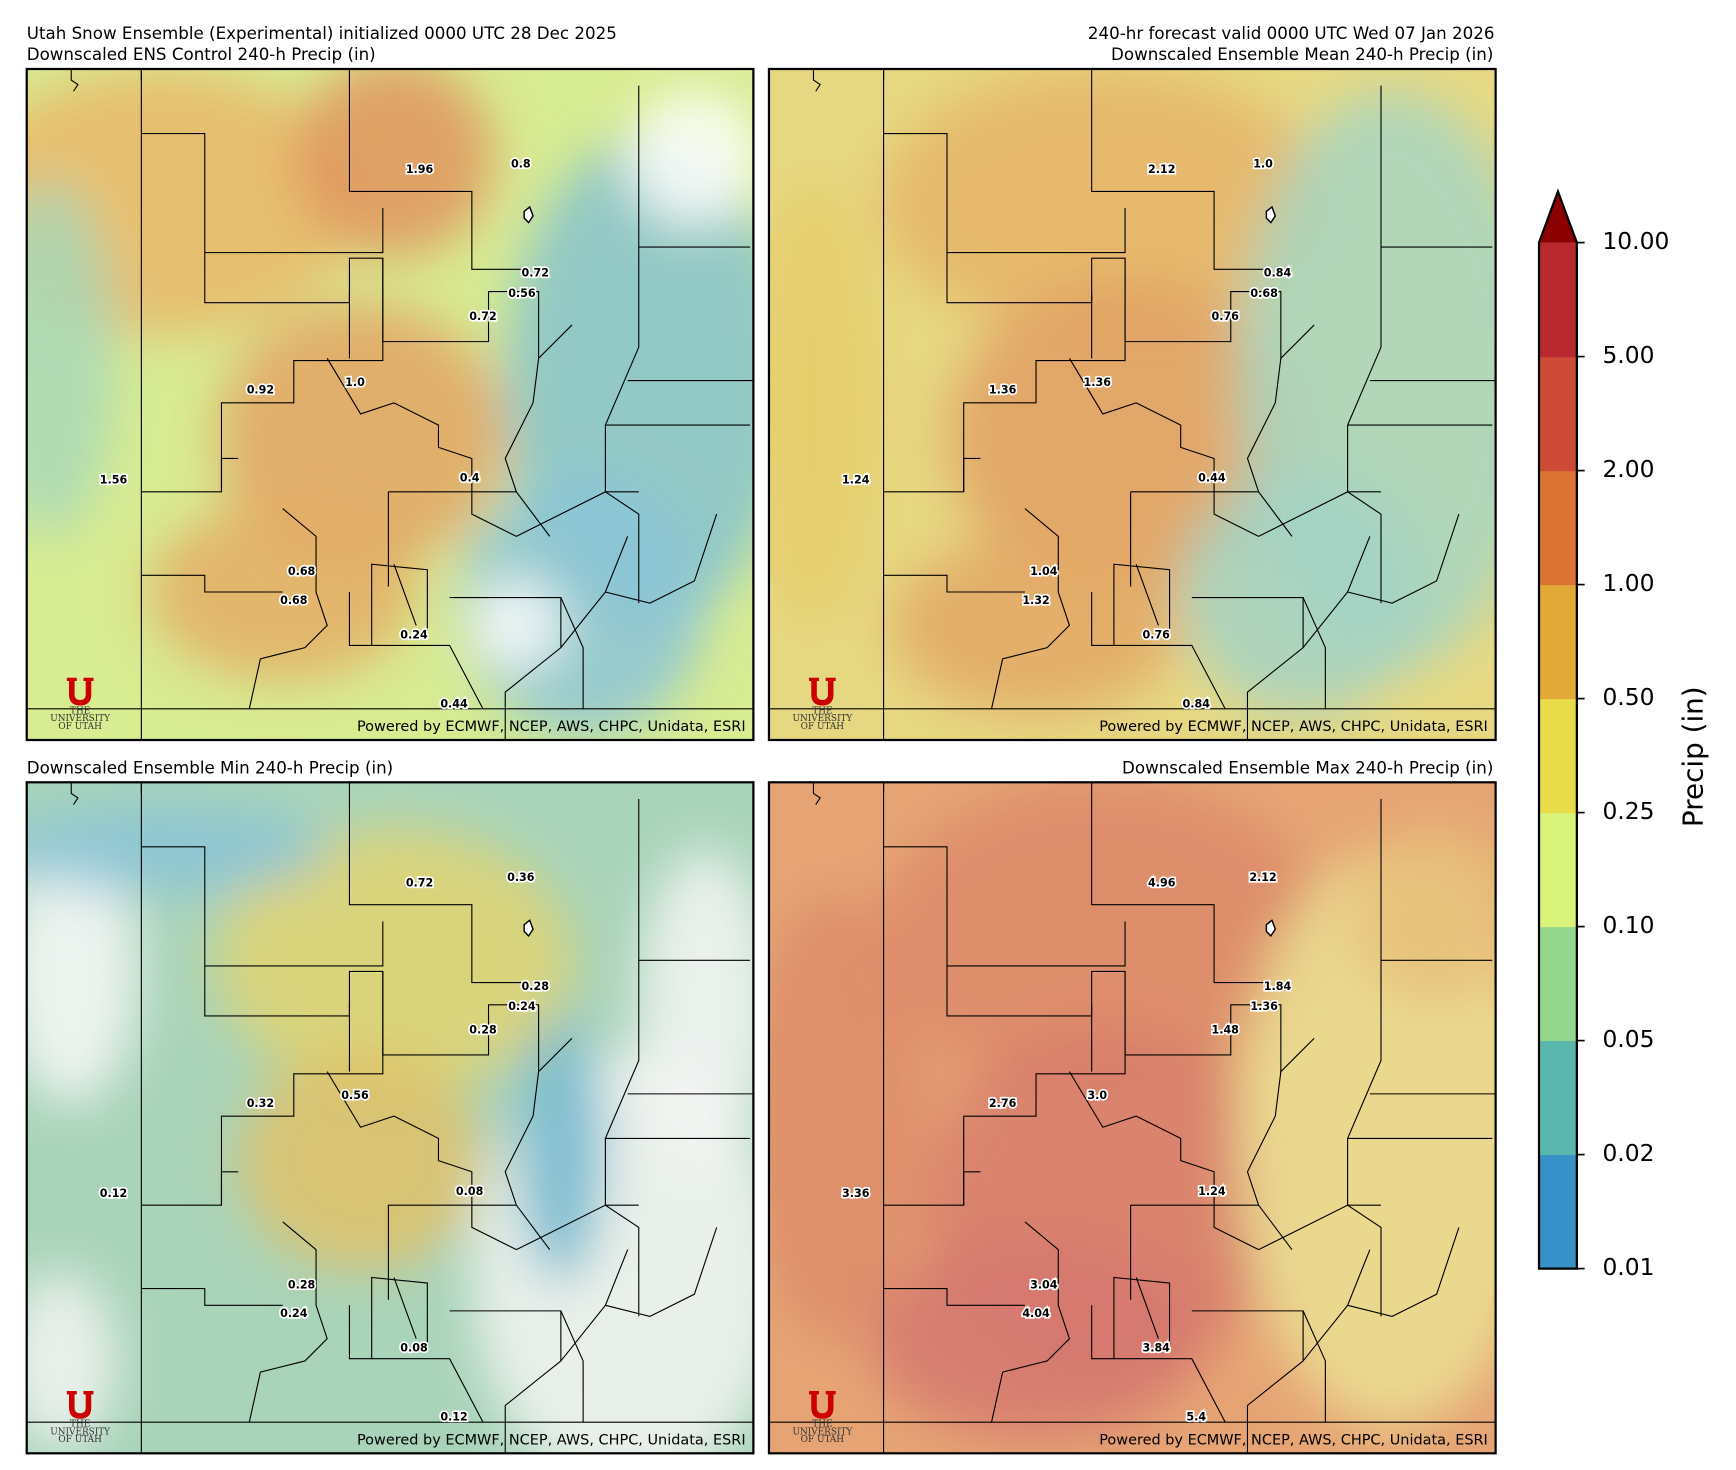 Image resolution: width=1736 pixels, height=1470 pixels. What do you see at coordinates (1628, 583) in the screenshot?
I see `colorbar-tick-label: 1.00` at bounding box center [1628, 583].